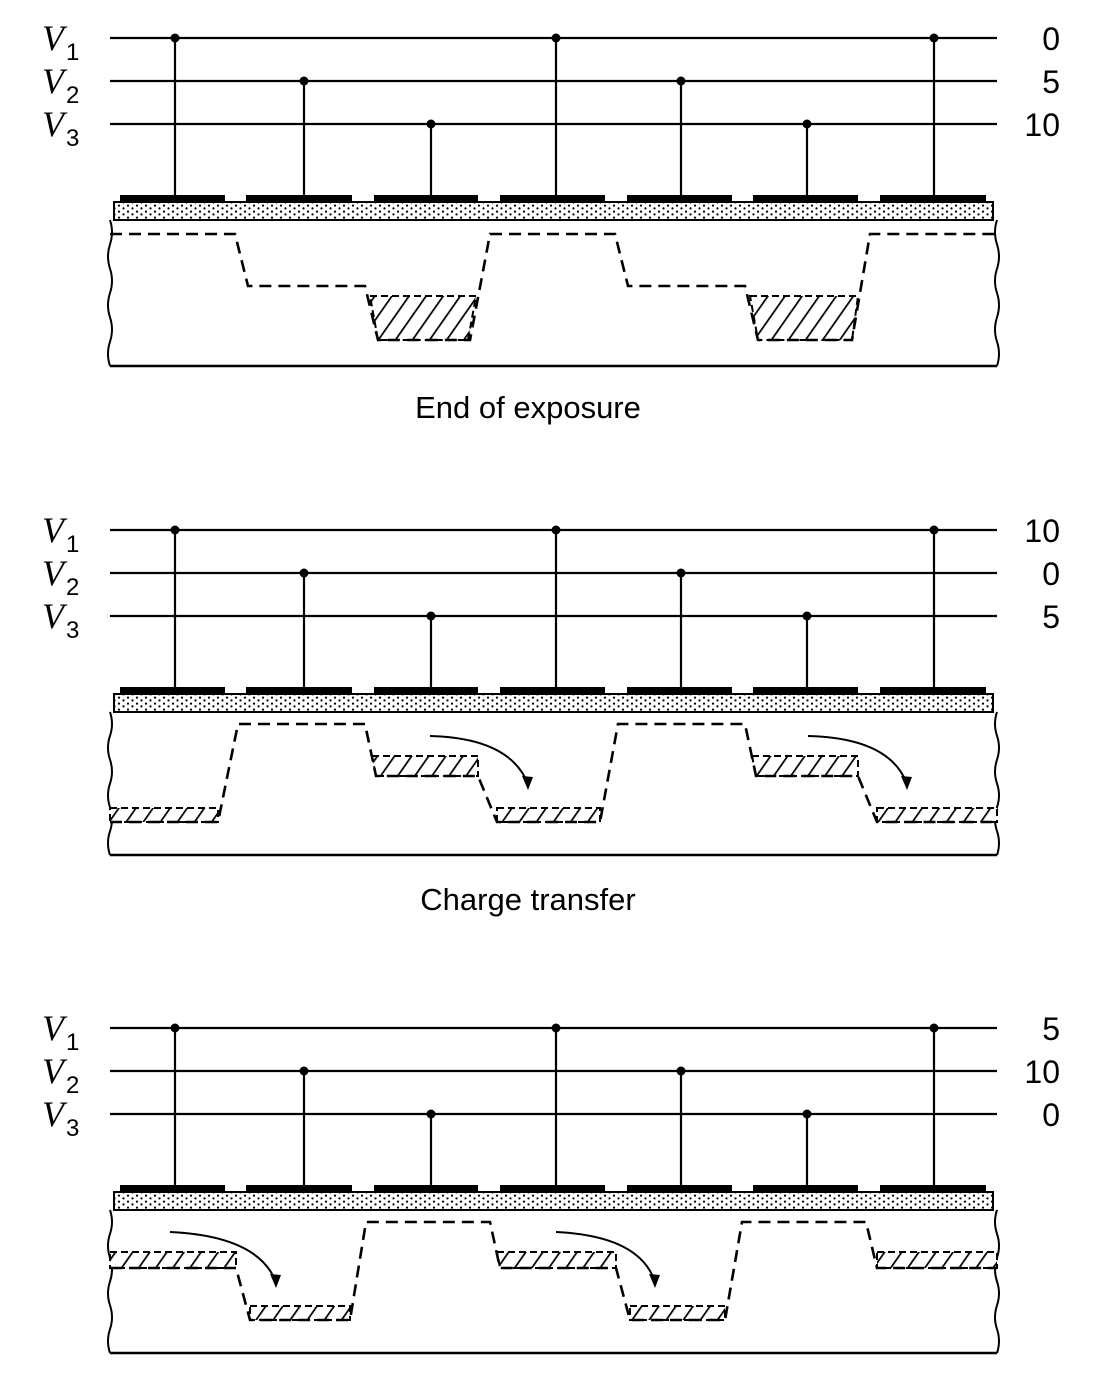 This screenshot has width=1106, height=1392. What do you see at coordinates (1042, 125) in the screenshot?
I see `rail-voltage-v3: 10` at bounding box center [1042, 125].